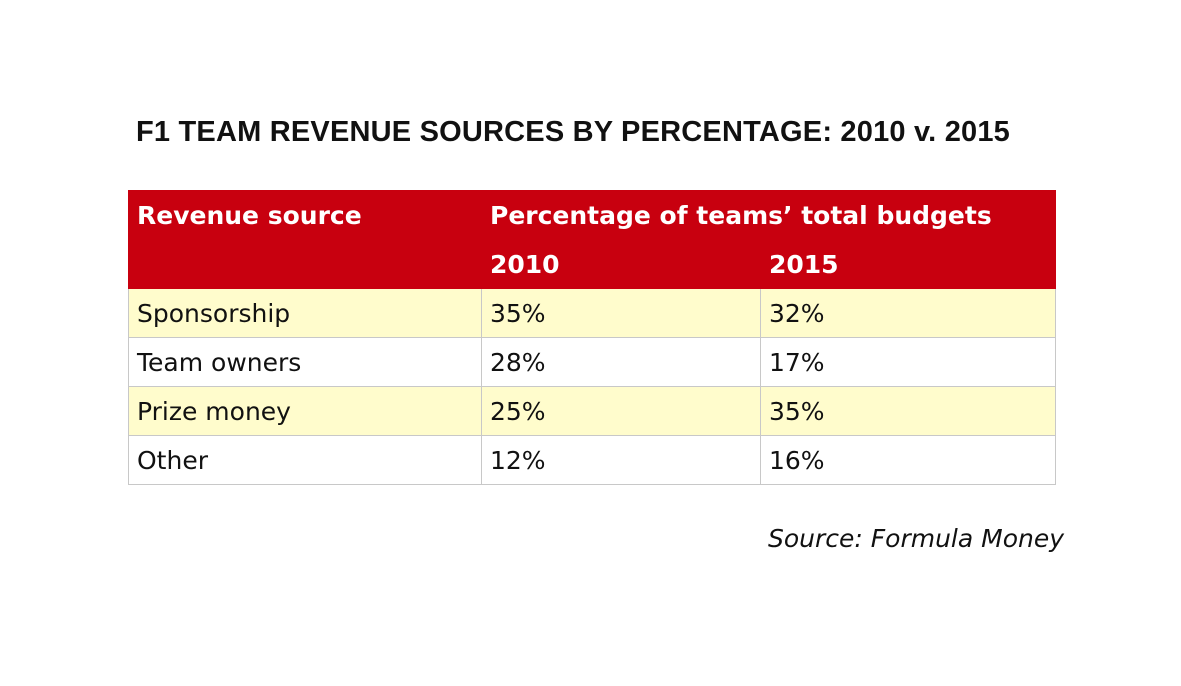 The width and height of the screenshot is (1181, 686). Describe the element at coordinates (908, 264) in the screenshot. I see `header-year-2015: 2015` at that location.